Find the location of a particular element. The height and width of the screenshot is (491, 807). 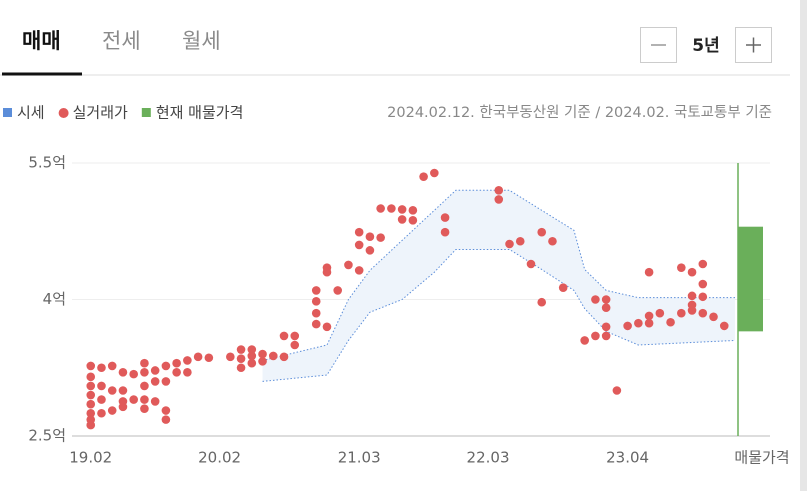

x-tick-label: 매물가격 is located at coordinates (761, 458).